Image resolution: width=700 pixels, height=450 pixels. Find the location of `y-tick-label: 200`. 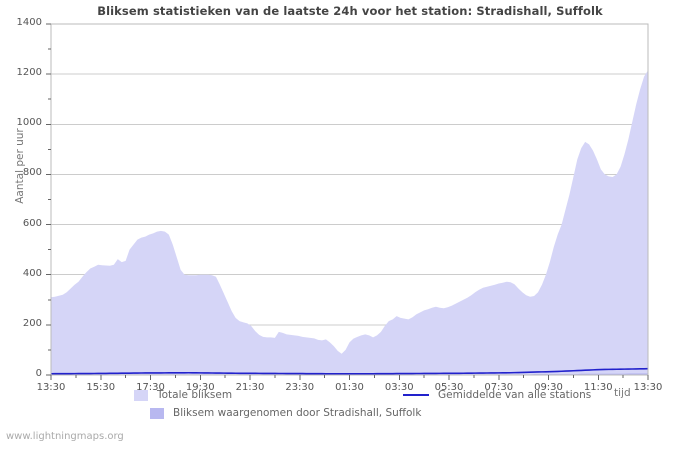

y-tick-label: 200 is located at coordinates (32, 323).